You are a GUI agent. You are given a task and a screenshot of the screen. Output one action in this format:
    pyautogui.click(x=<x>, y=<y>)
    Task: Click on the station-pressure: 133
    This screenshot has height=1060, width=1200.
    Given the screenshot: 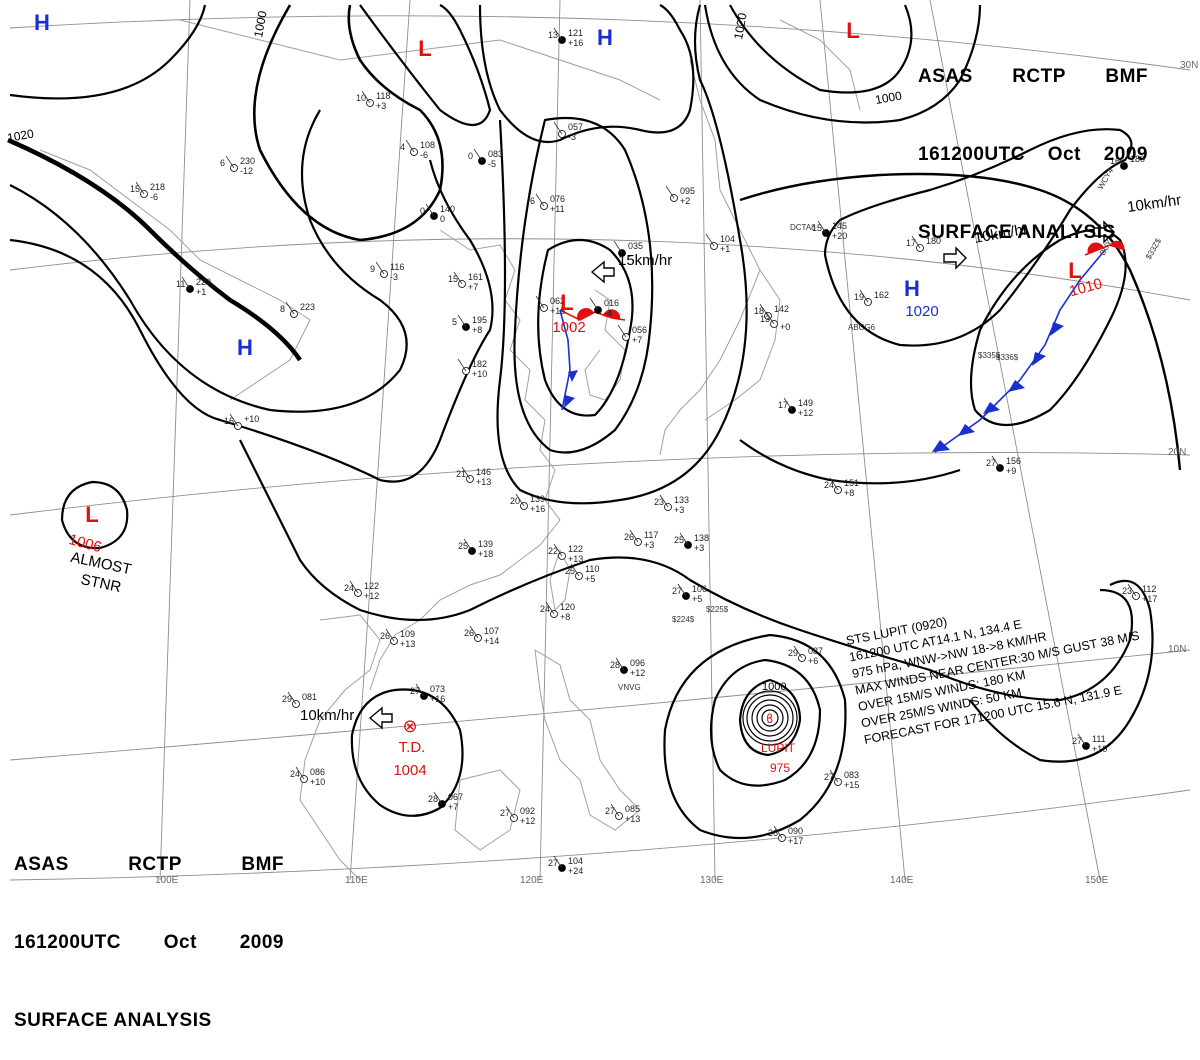 What is the action you would take?
    pyautogui.click(x=681, y=500)
    